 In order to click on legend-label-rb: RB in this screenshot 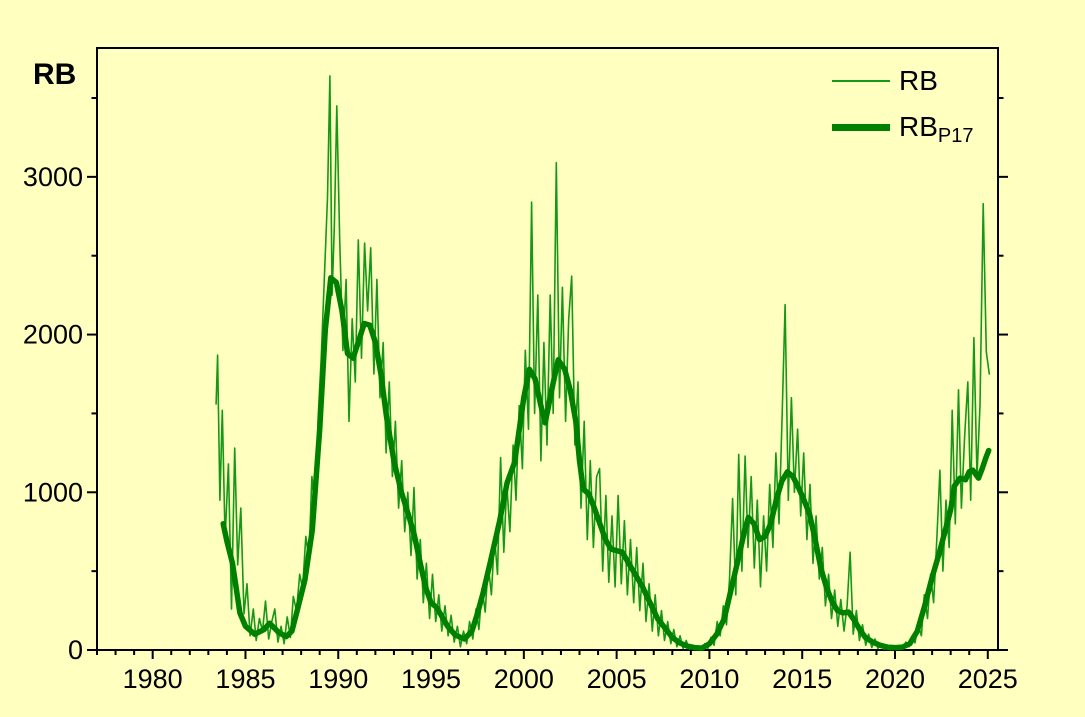, I will do `click(918, 80)`.